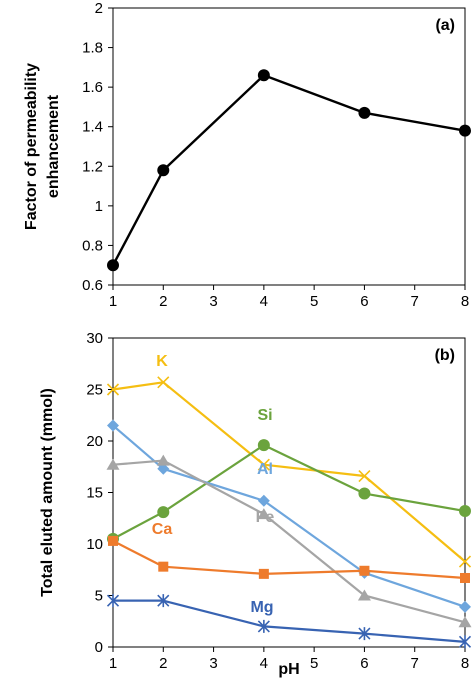  Describe the element at coordinates (445, 355) in the screenshot. I see `panel-label: (b)` at that location.